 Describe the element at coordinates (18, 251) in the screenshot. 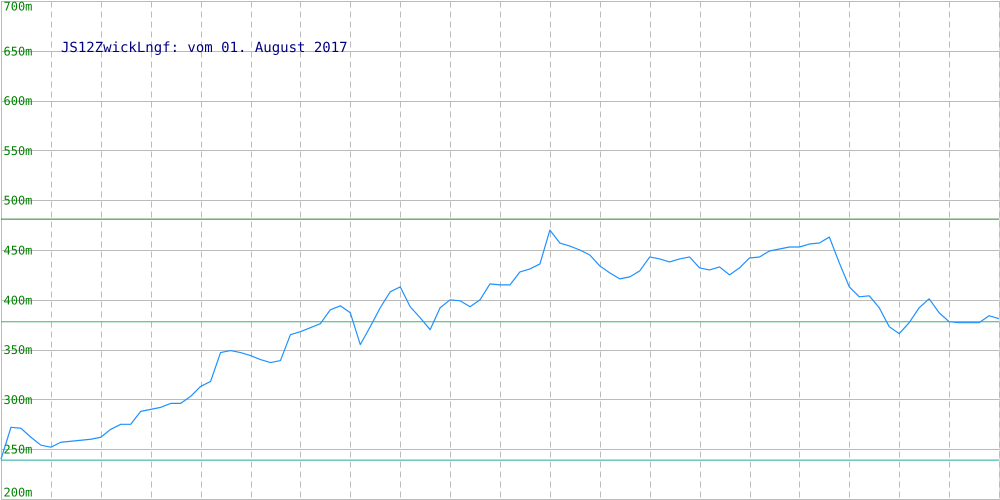

I see `y-tick-label: 450m` at that location.